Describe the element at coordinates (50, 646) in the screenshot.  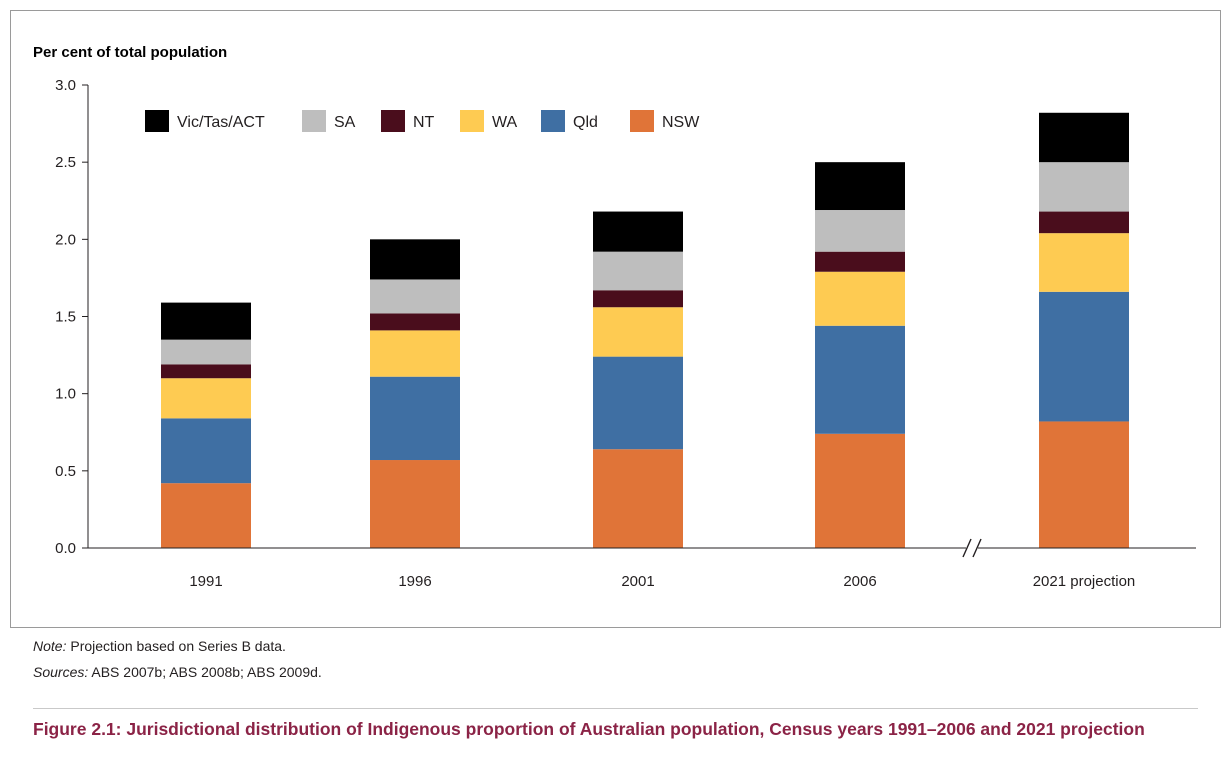
I see `note-label: Note:` at that location.